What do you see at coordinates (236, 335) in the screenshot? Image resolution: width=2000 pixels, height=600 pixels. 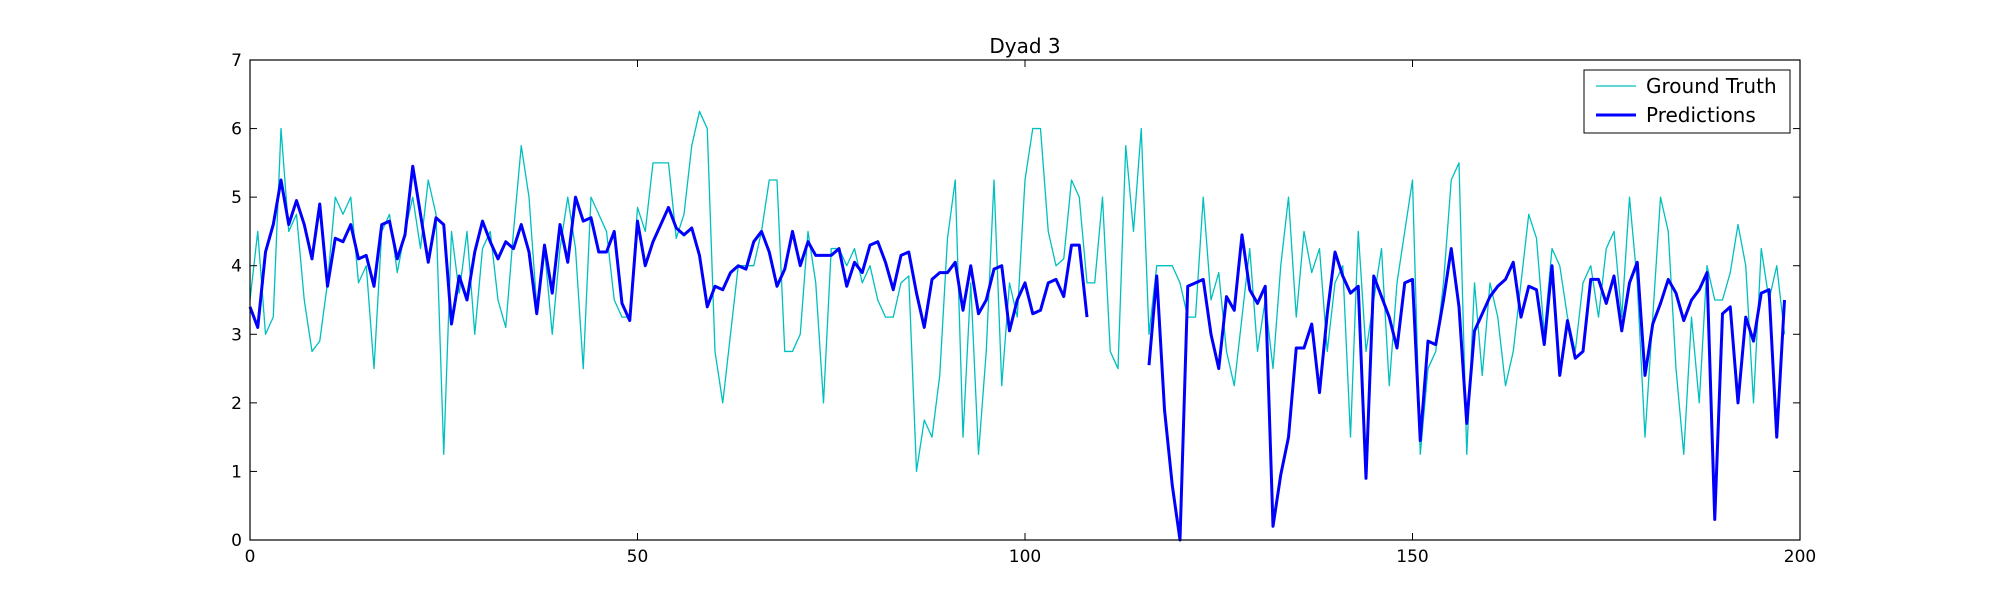 I see `y-tick-label: 3` at bounding box center [236, 335].